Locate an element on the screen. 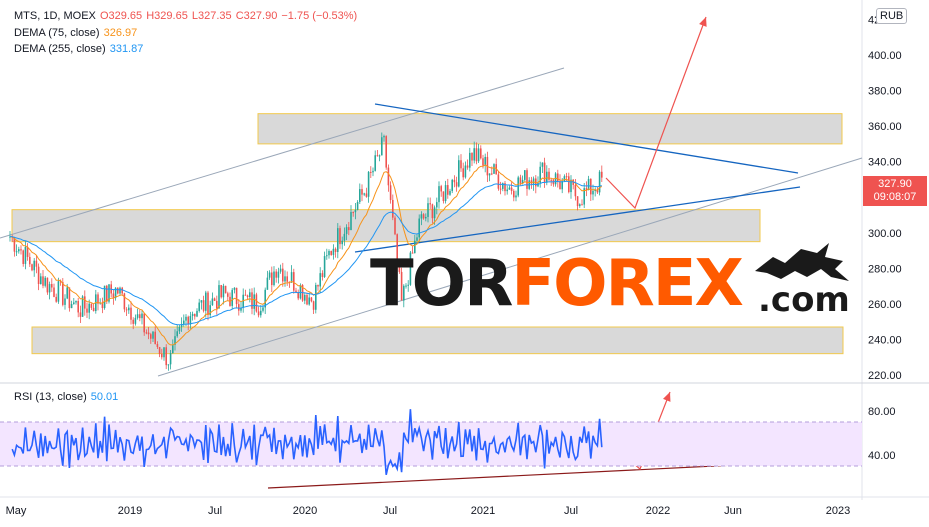 Image resolution: width=929 pixels, height=527 pixels. x-tick-label: May is located at coordinates (16, 511).